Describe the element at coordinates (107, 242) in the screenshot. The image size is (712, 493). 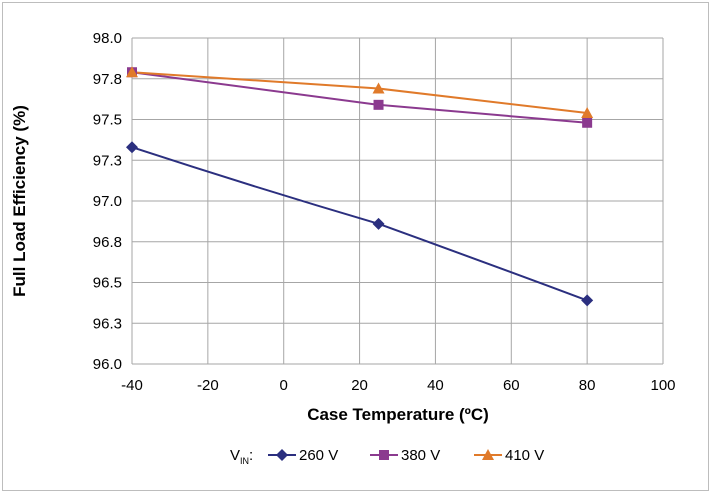
I see `y-tick-label: 96.8` at that location.